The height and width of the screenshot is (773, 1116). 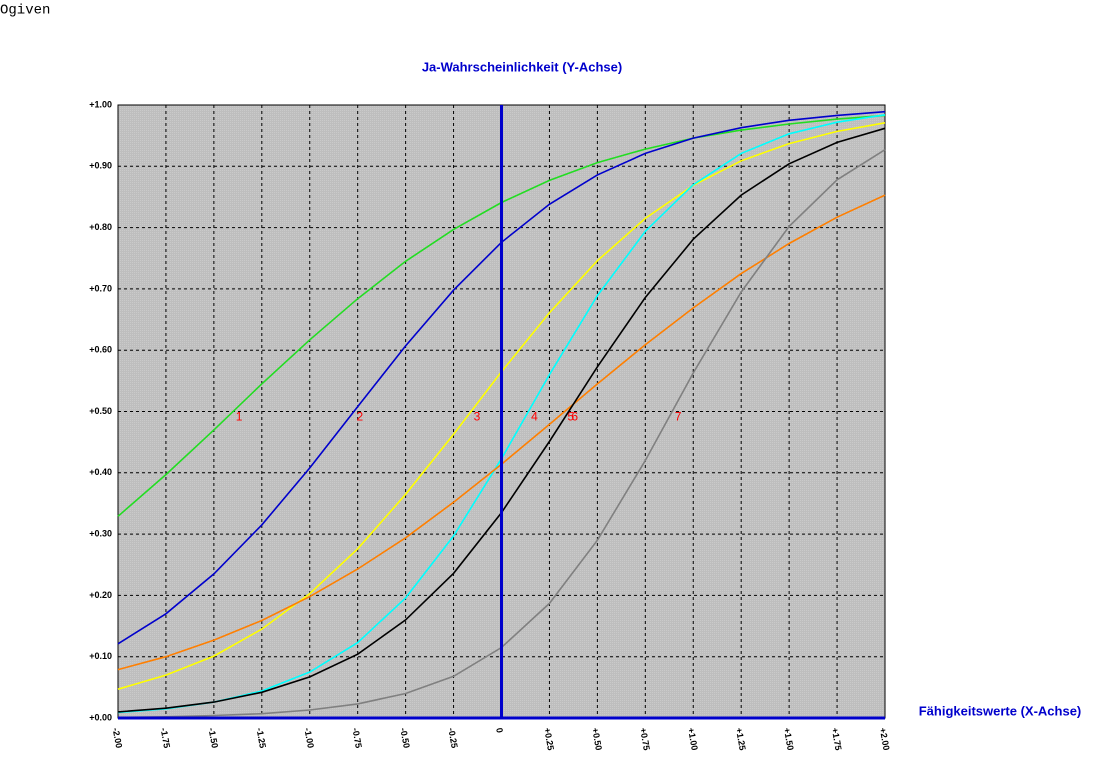 I want to click on x-tick-label: +1.50, so click(x=789, y=739).